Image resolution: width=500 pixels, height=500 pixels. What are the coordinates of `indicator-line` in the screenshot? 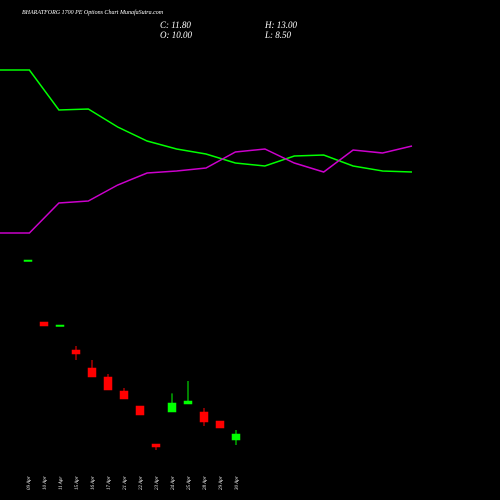 It's located at (206, 189).